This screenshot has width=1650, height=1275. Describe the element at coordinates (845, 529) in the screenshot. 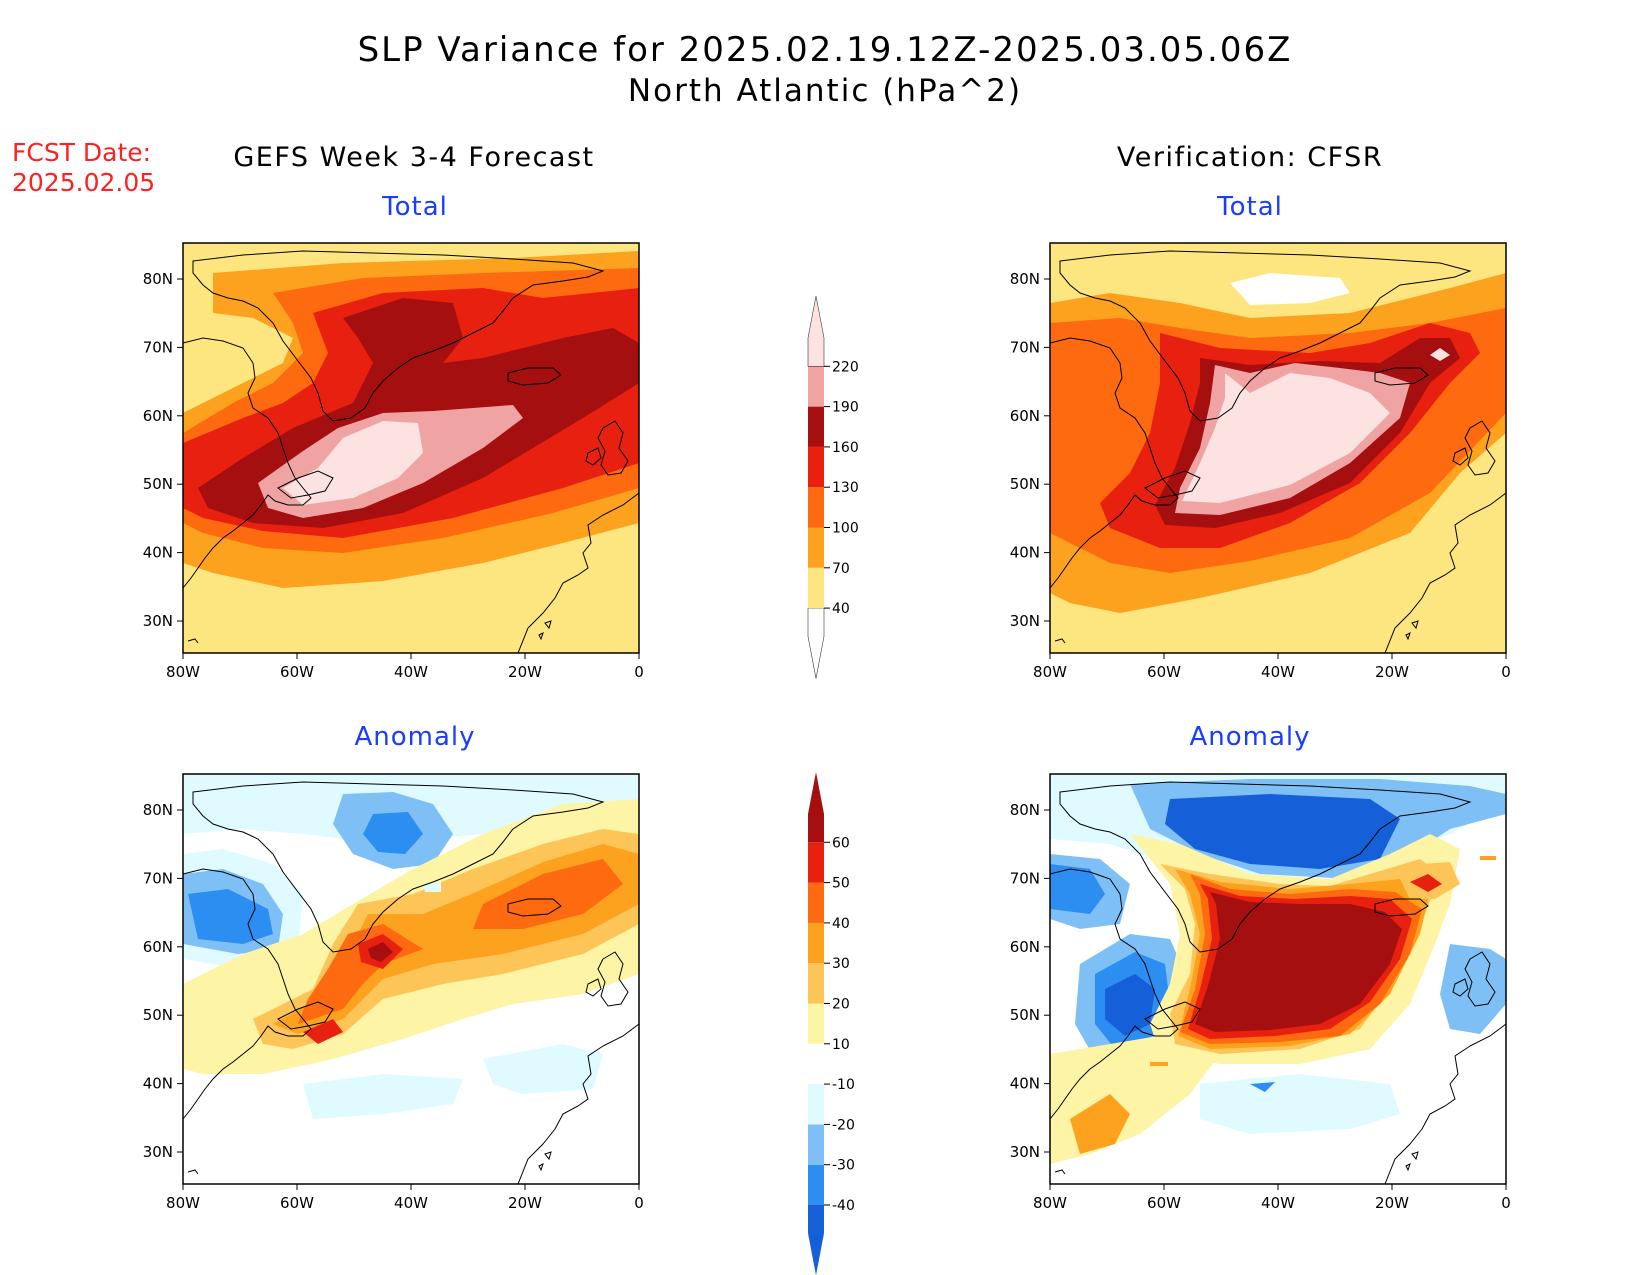

I see `colorbar-level-label: 100` at that location.